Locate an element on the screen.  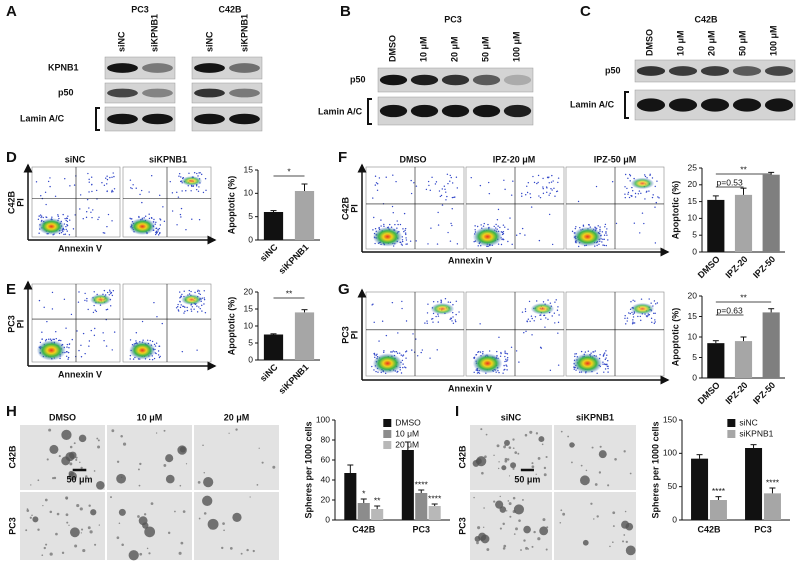
y-axis-label: Apoptotic (%) is located at coordinates (675, 337).